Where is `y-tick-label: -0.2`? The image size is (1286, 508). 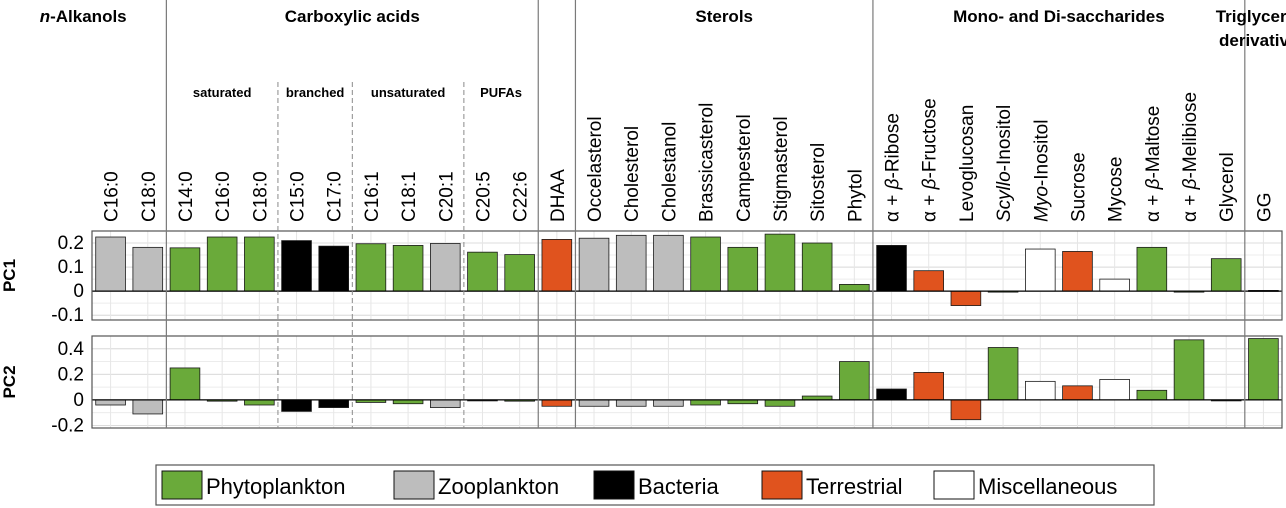 y-tick-label: -0.2 is located at coordinates (67, 425).